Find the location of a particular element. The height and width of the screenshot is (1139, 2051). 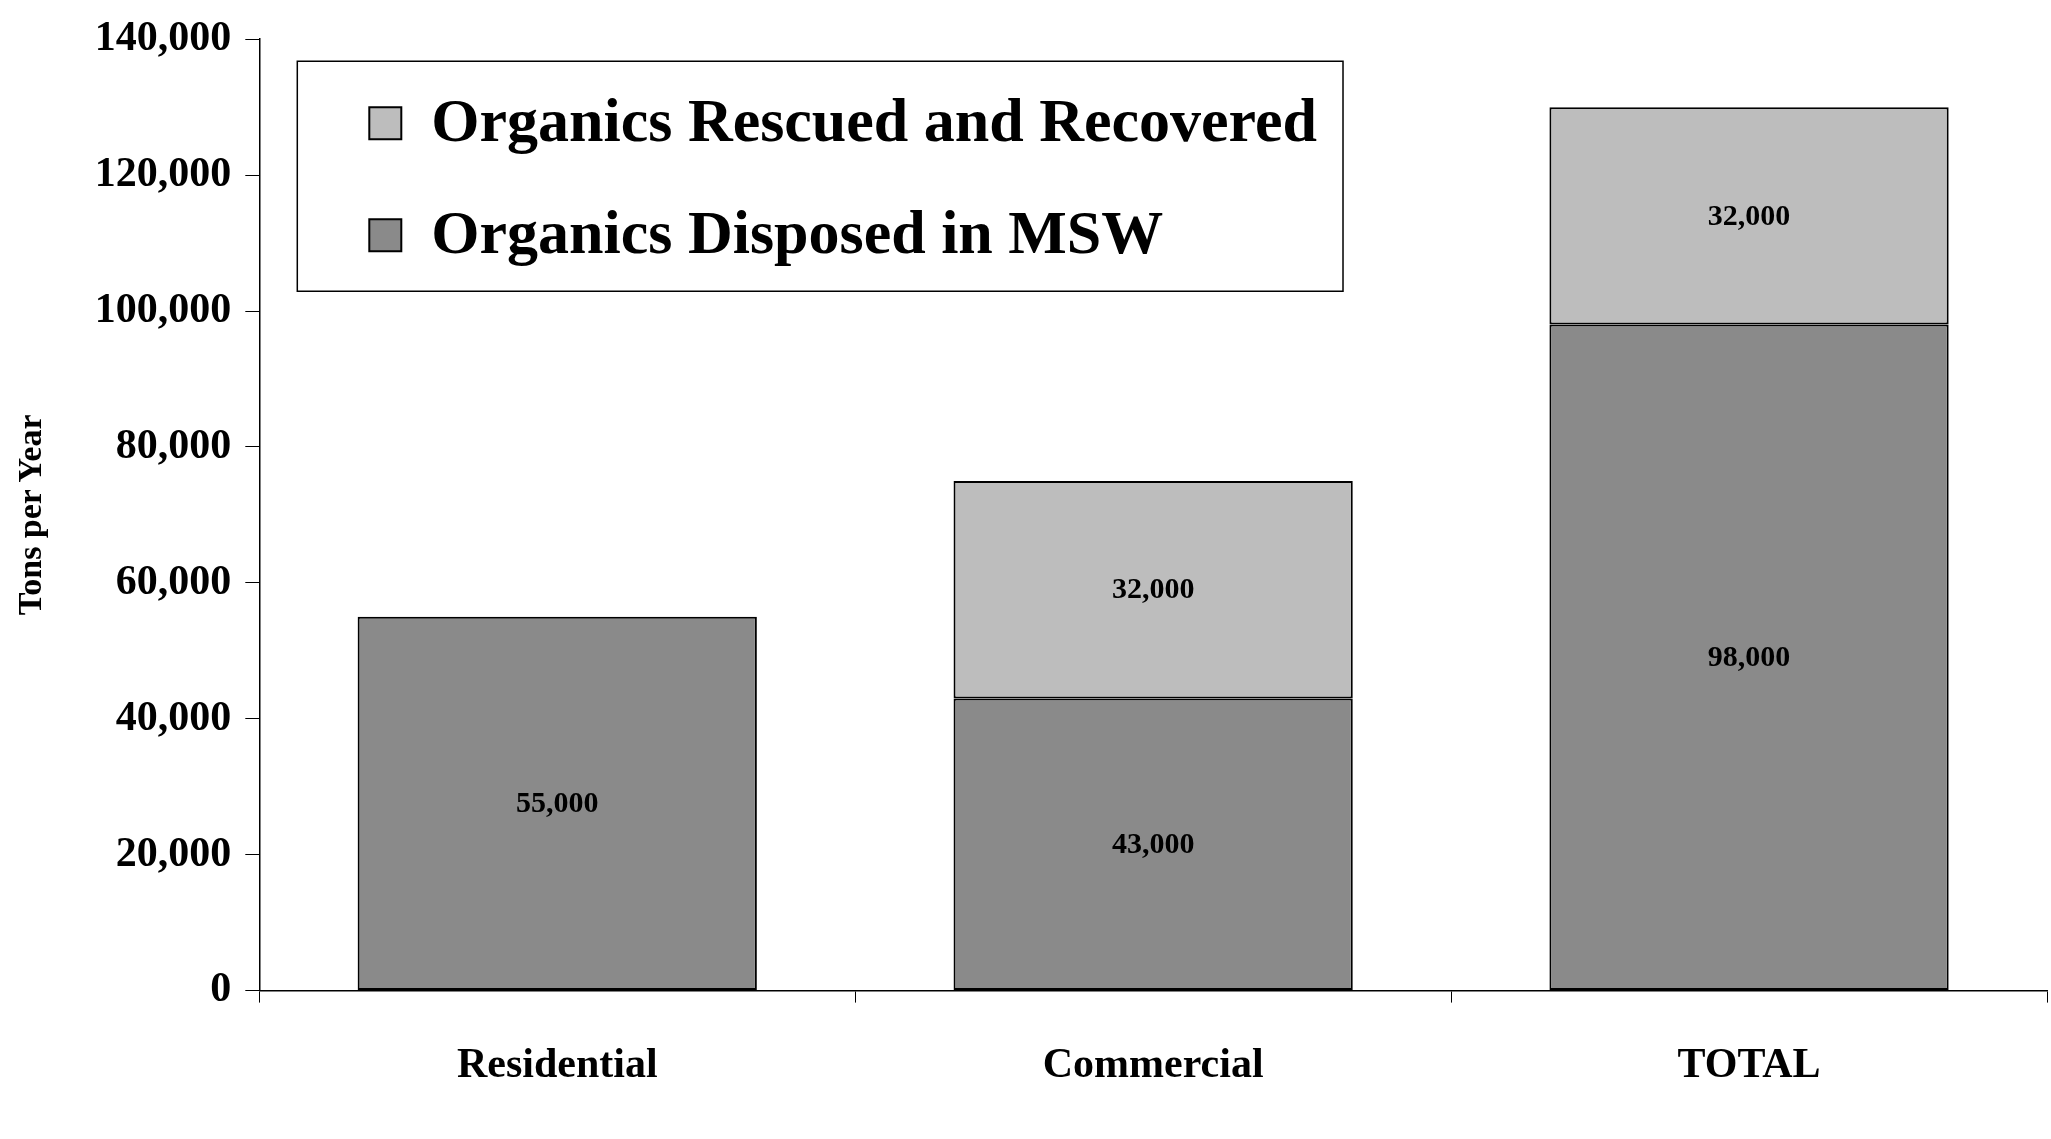

x-tick-label: TOTAL is located at coordinates (1749, 1062).